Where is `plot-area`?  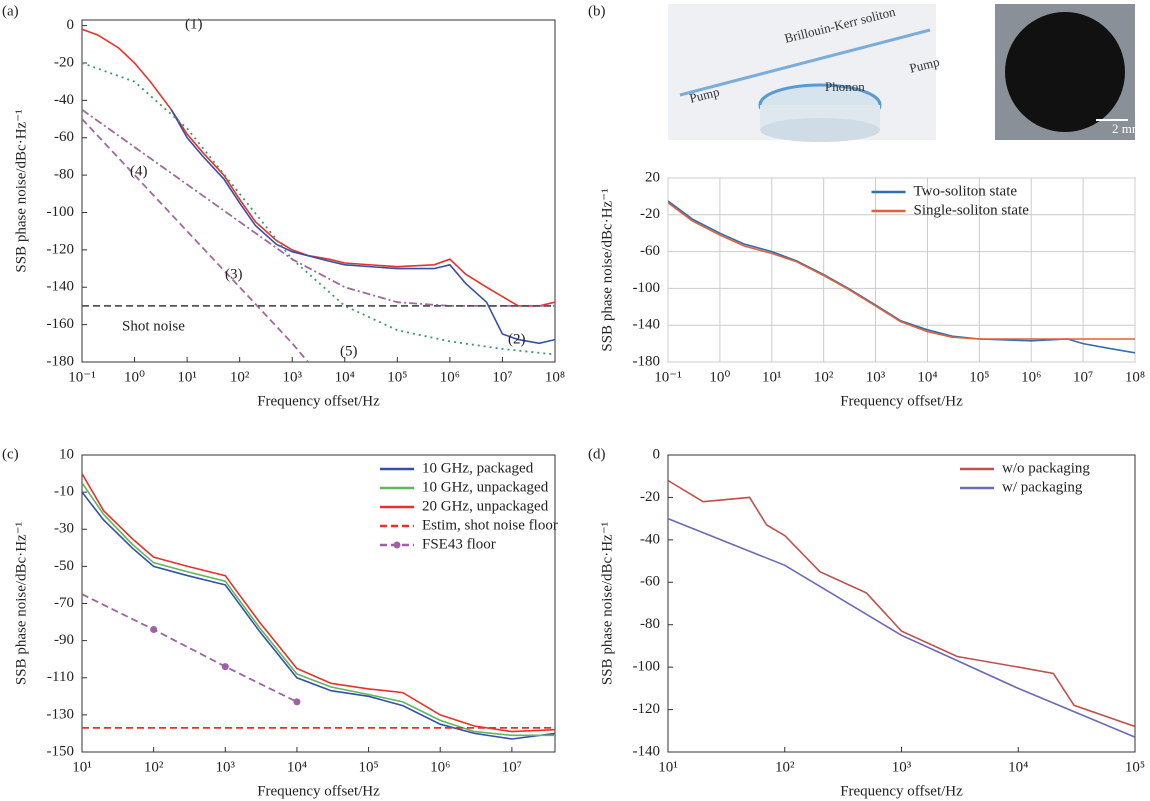 plot-area is located at coordinates (901, 270).